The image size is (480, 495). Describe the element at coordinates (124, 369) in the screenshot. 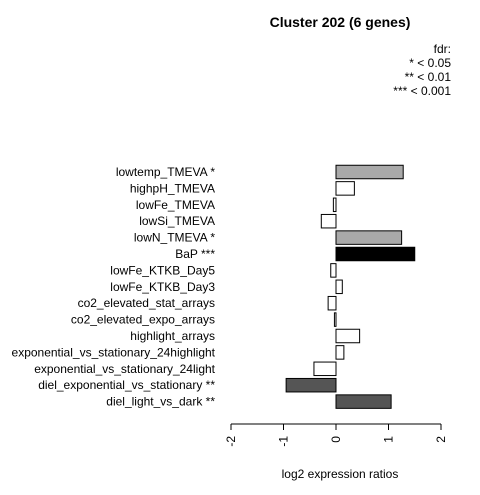

I see `category-label: exponential_vs_stationary_24light` at that location.